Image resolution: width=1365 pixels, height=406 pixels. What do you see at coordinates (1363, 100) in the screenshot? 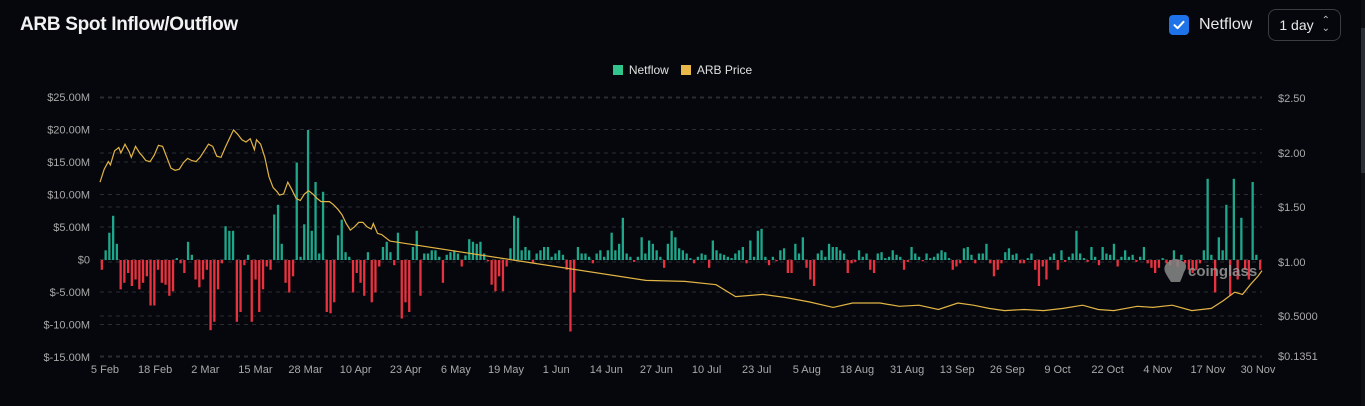
I see `scrollbar-thumb` at bounding box center [1363, 100].